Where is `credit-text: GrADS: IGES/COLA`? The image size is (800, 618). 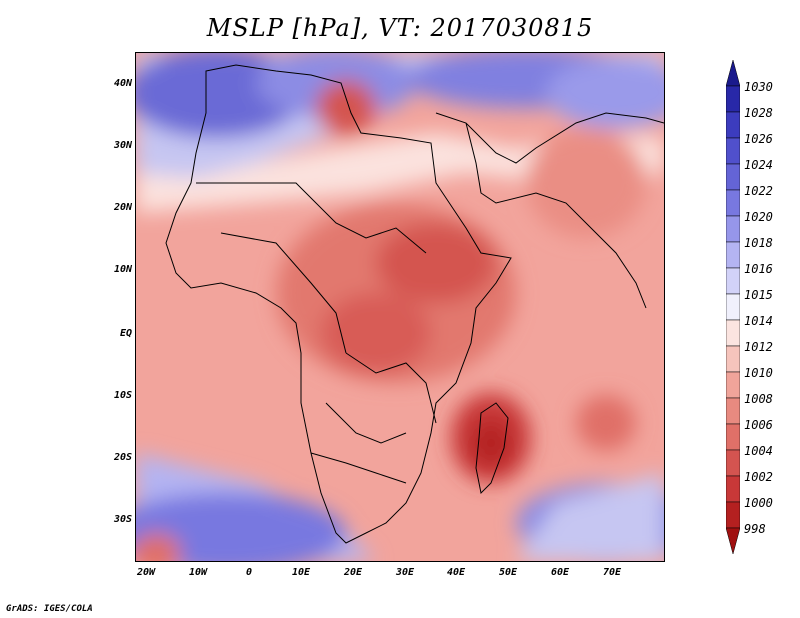 credit-text: GrADS: IGES/COLA is located at coordinates (49, 609).